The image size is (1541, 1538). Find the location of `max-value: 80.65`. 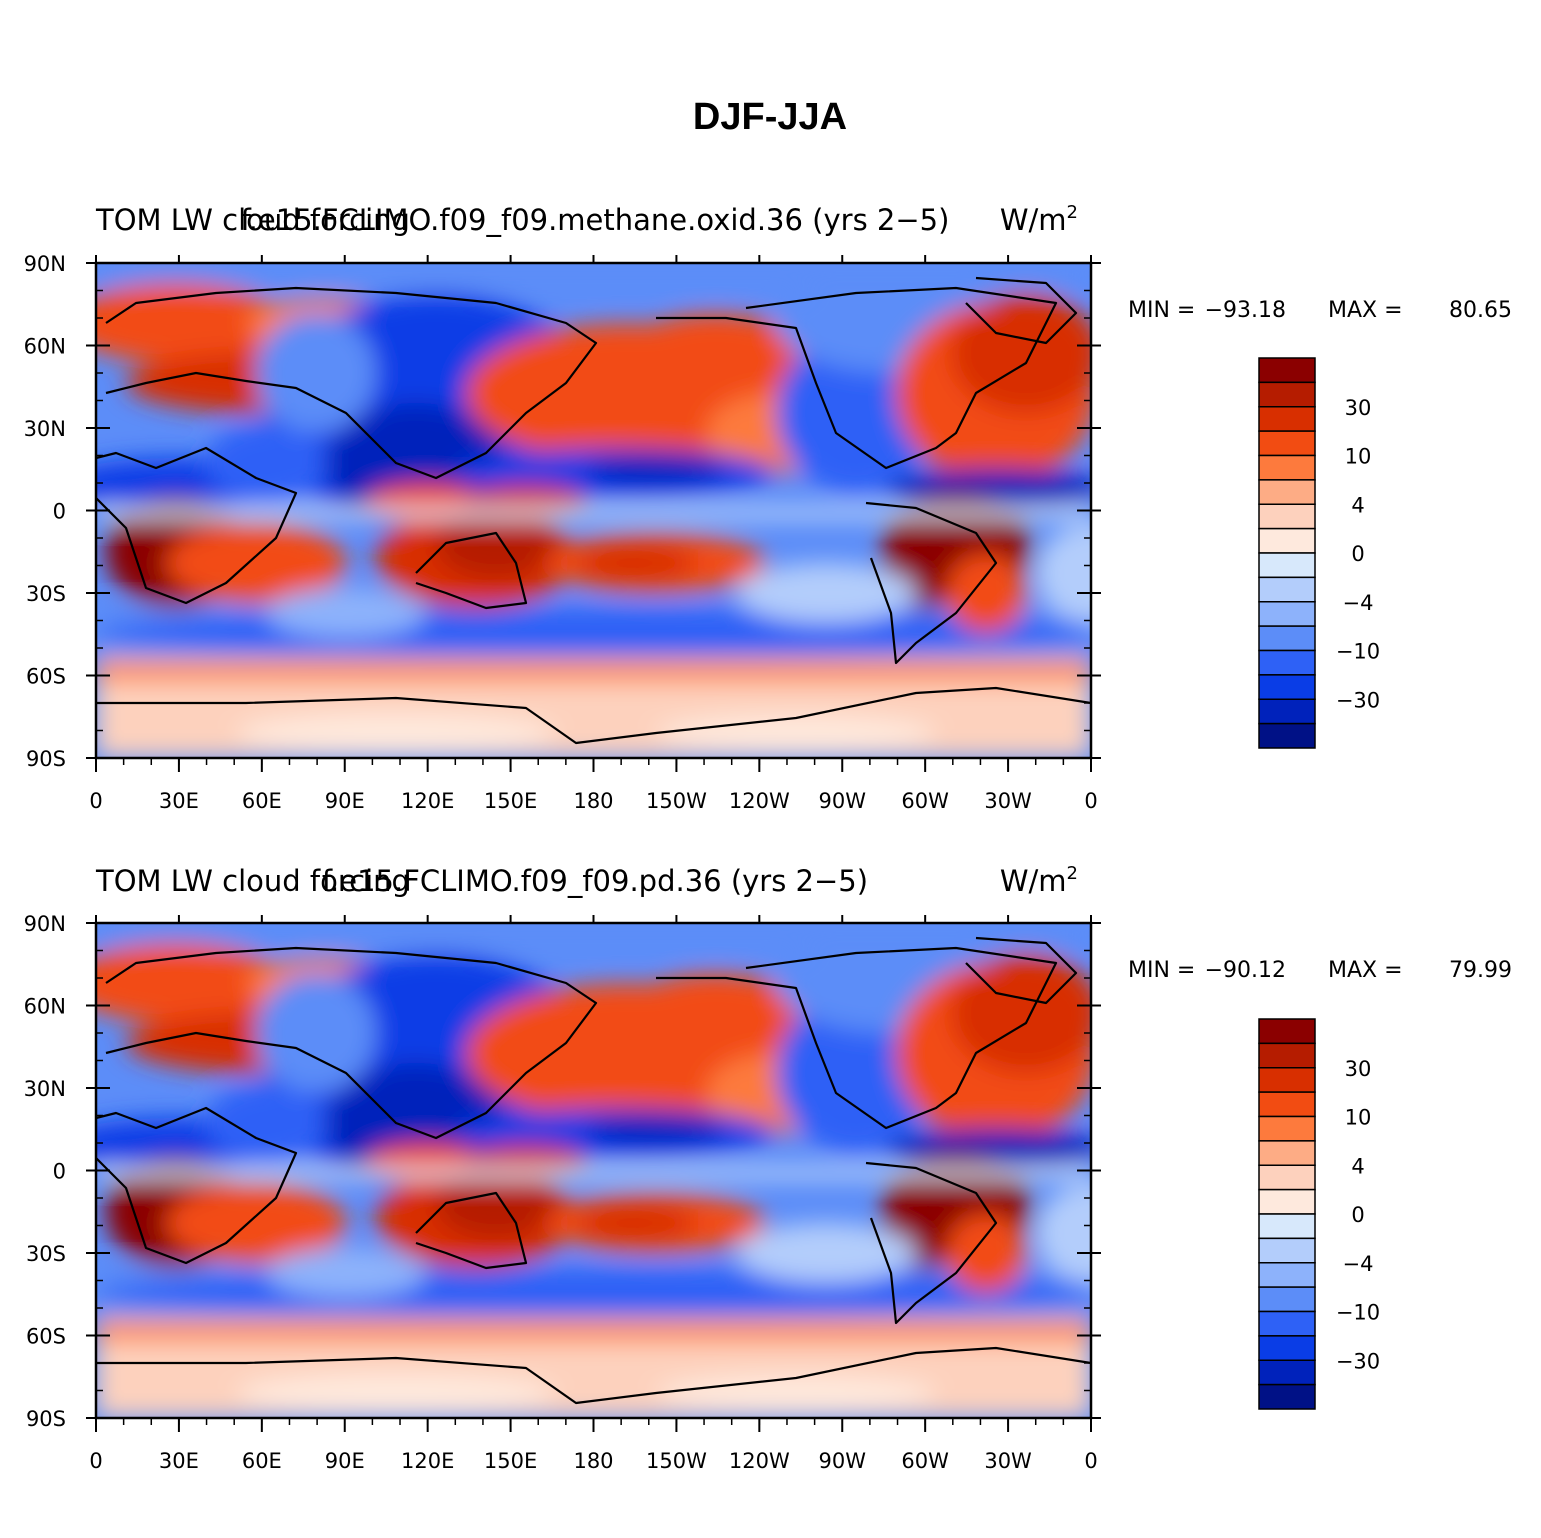

max-value: 80.65 is located at coordinates (1480, 310).